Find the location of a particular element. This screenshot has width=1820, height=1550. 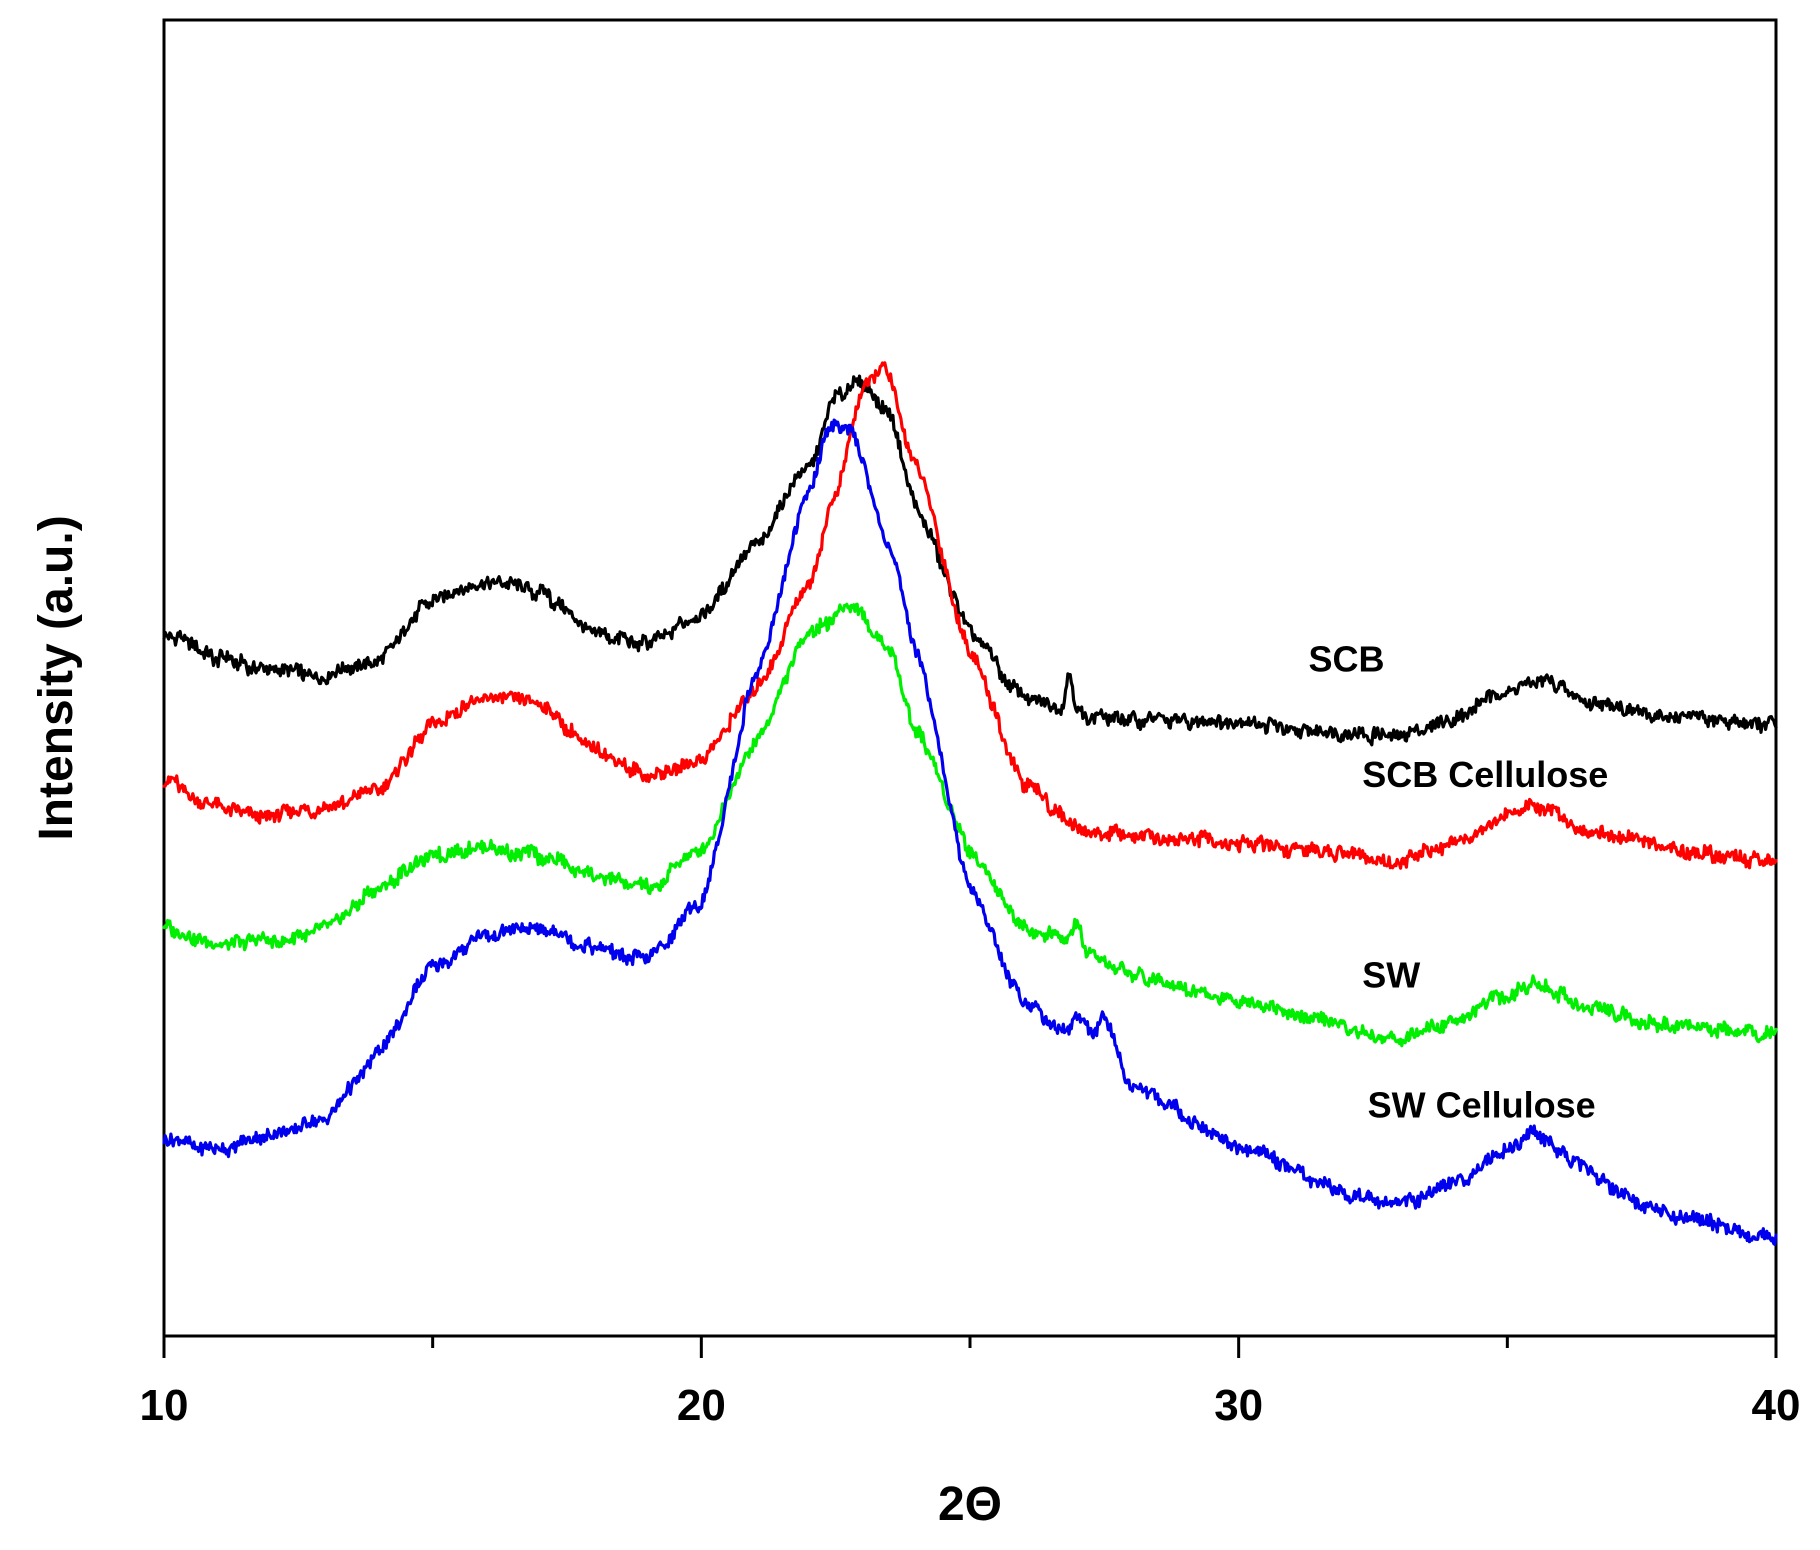

series-labels: SCB SCB Cellulose SW SW Cellulose is located at coordinates (1459, 881).